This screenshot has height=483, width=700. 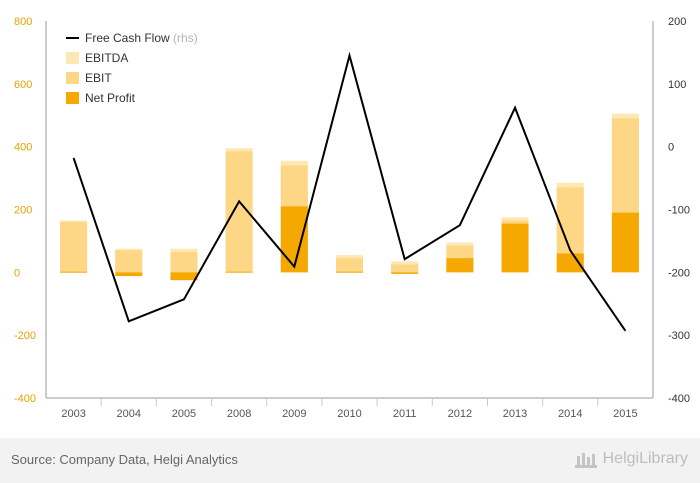 What do you see at coordinates (141, 38) in the screenshot?
I see `legend-label-free-cash-flow: Free Cash Flow (rhs)` at bounding box center [141, 38].